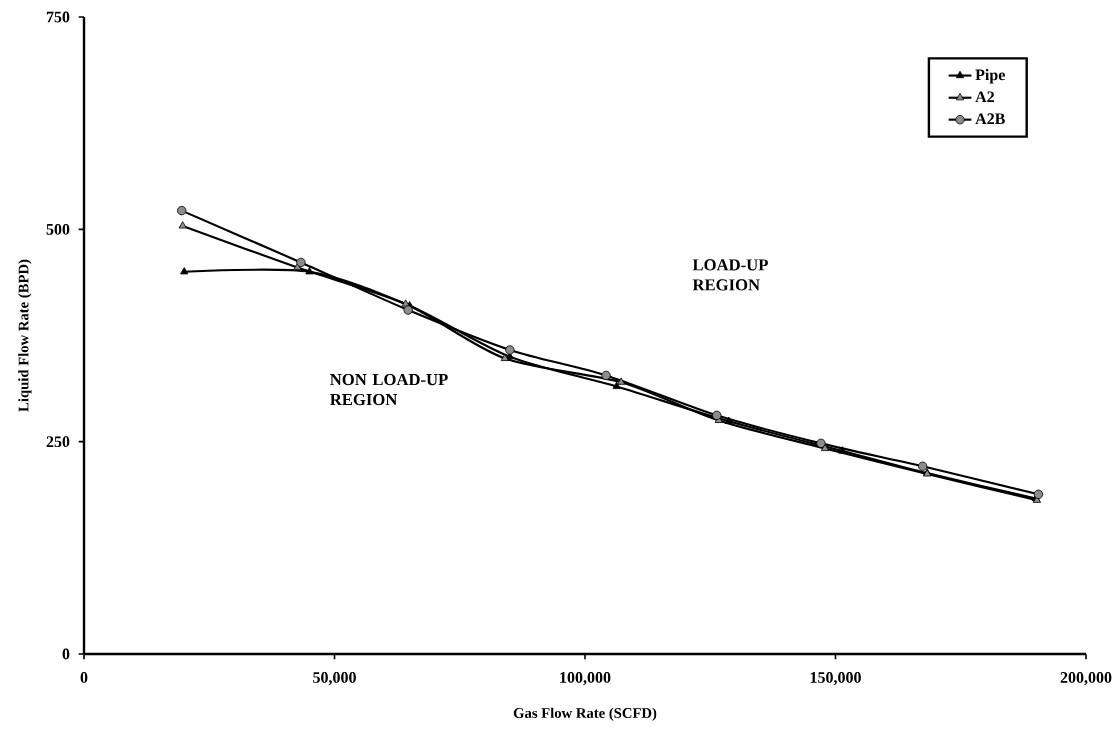 The height and width of the screenshot is (734, 1120). What do you see at coordinates (1086, 679) in the screenshot?
I see `x-tick-label: 200,000` at bounding box center [1086, 679].